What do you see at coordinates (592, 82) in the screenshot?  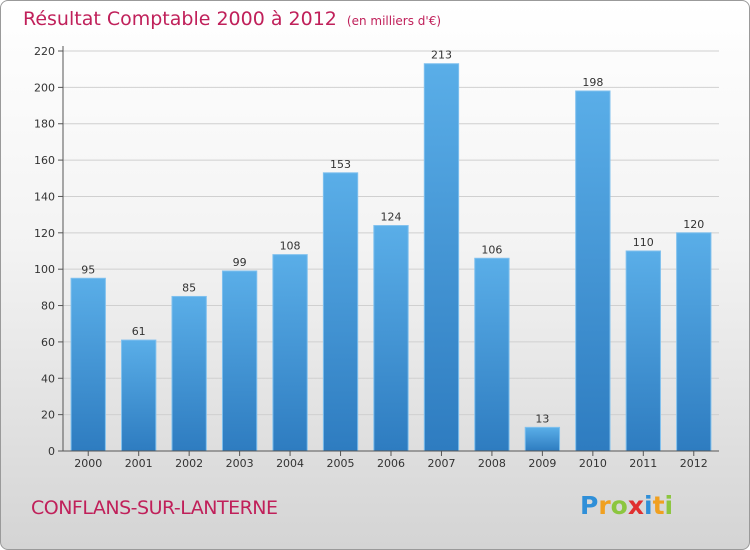 I see `data-label-2010: 198` at bounding box center [592, 82].